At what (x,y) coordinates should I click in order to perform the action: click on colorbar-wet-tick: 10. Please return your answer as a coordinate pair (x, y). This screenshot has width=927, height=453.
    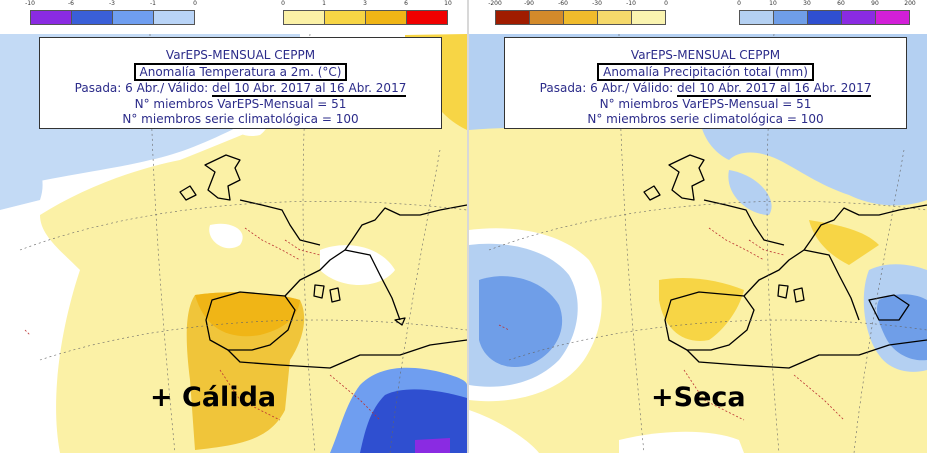
    Looking at the image, I should click on (773, 3).